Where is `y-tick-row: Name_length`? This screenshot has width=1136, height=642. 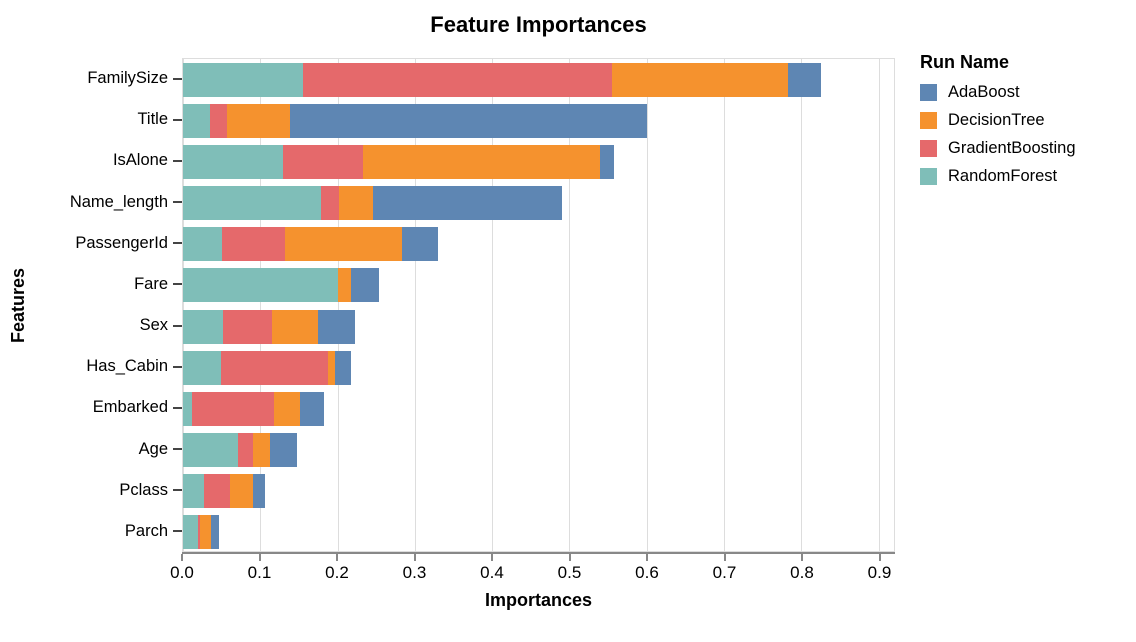 y-tick-row: Name_length is located at coordinates (91, 202).